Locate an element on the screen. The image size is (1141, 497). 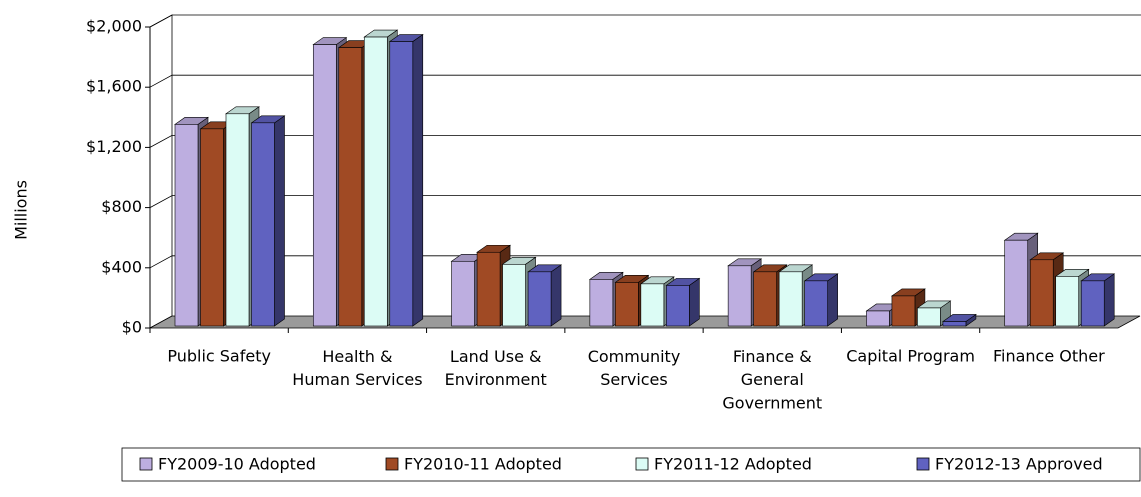
back-wall is located at coordinates (161, 171).